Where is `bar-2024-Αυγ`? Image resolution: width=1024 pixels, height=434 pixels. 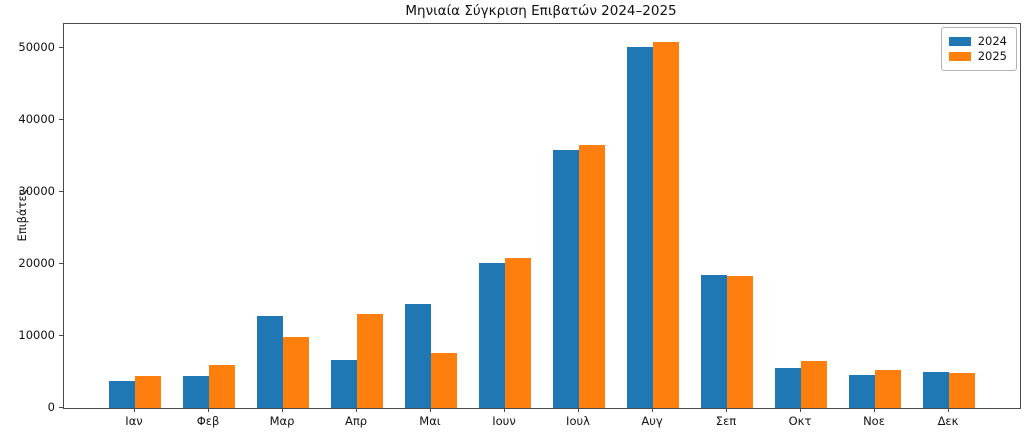
bar-2024-Αυγ is located at coordinates (640, 227).